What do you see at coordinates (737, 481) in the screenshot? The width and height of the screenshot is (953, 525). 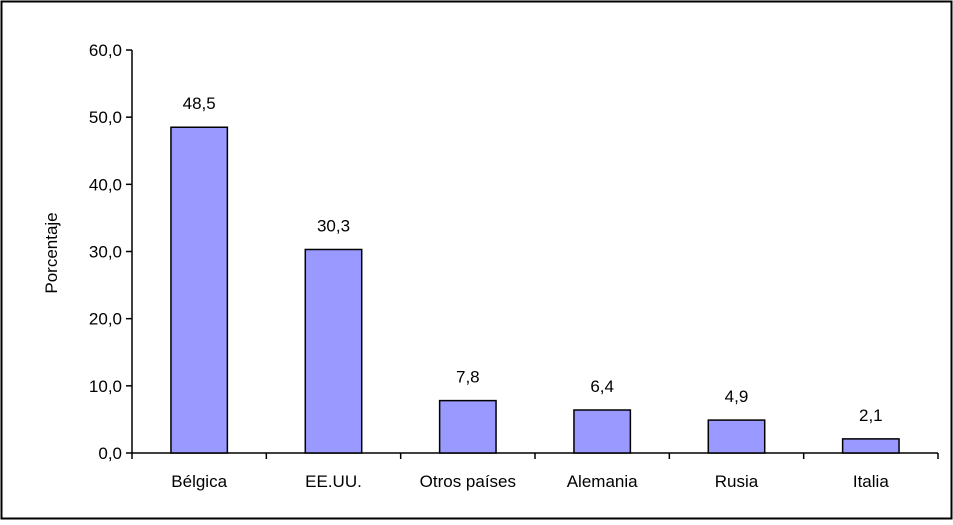 I see `x-tick-label: Rusia` at bounding box center [737, 481].